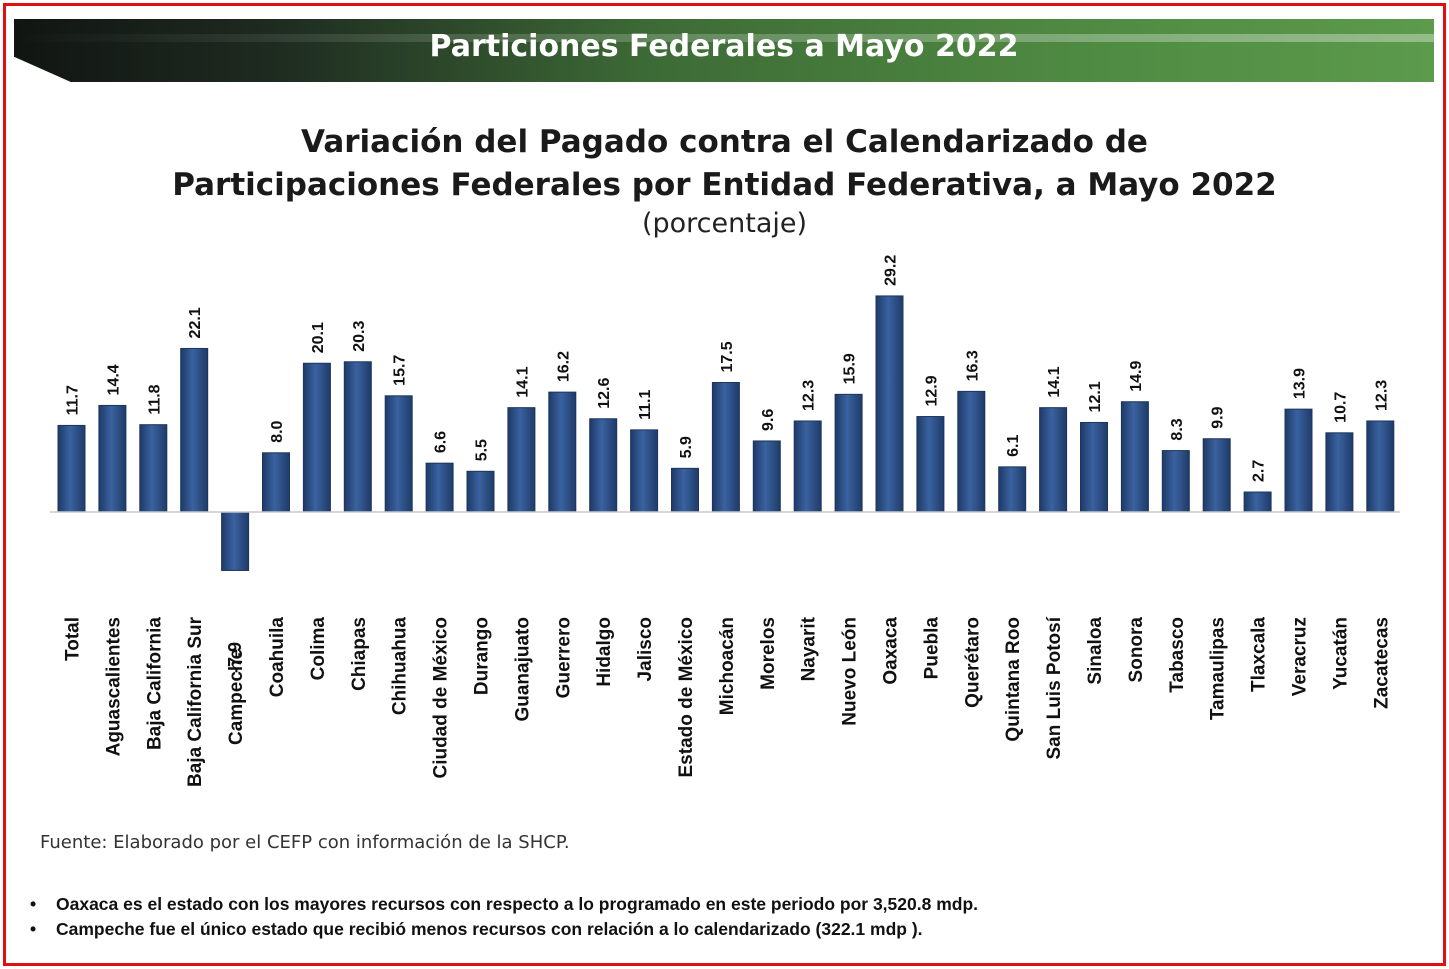  What do you see at coordinates (931, 390) in the screenshot?
I see `value-label: 12.9` at bounding box center [931, 390].